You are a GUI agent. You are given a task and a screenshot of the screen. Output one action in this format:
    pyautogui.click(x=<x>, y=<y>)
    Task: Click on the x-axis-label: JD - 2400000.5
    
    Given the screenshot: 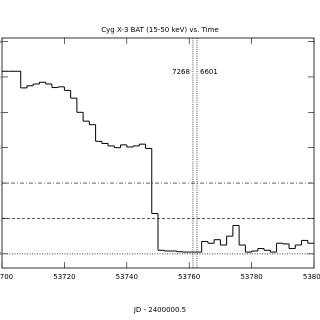 What is the action you would take?
    pyautogui.click(x=159, y=310)
    